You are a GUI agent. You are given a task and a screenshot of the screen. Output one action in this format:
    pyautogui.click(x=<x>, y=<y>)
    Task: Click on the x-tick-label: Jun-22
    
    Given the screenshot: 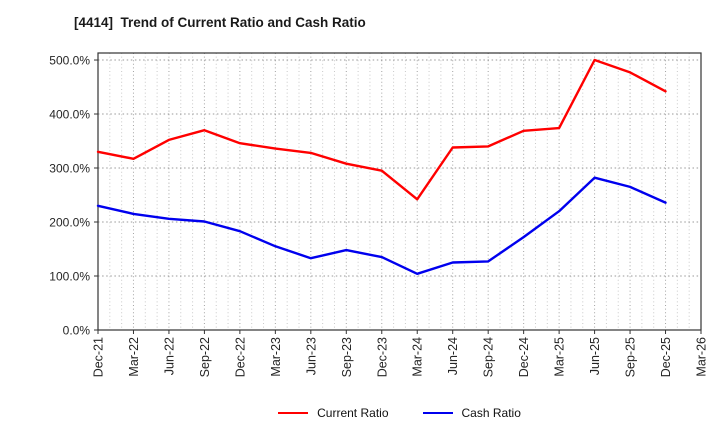 What is the action you would take?
    pyautogui.click(x=169, y=356)
    